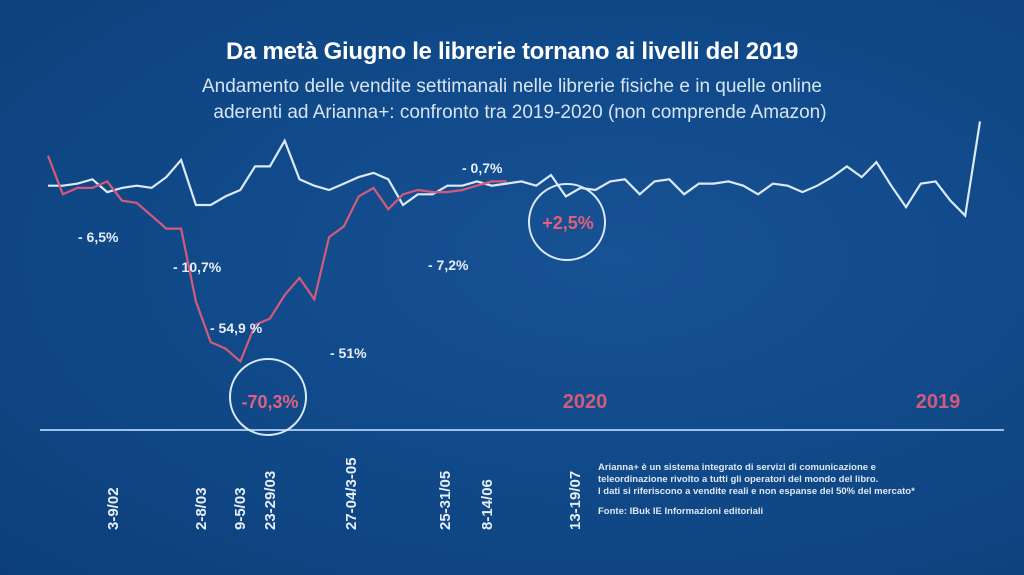 Image resolution: width=1024 pixels, height=575 pixels. What do you see at coordinates (938, 402) in the screenshot?
I see `legend-label-2019: 2019` at bounding box center [938, 402].